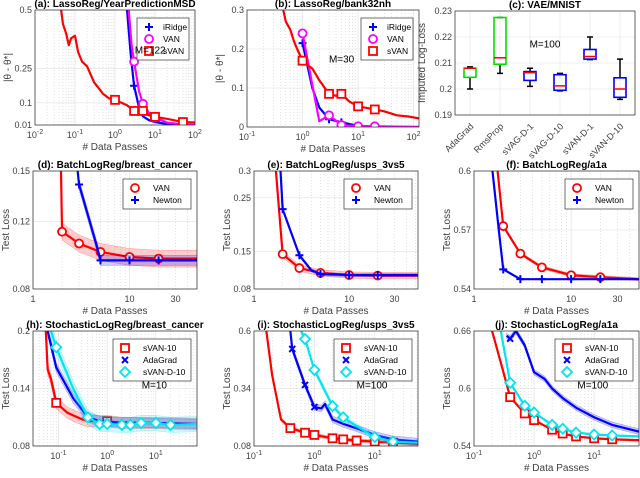 The image size is (640, 478). I want to click on x-tick-label: 30, so click(176, 299).